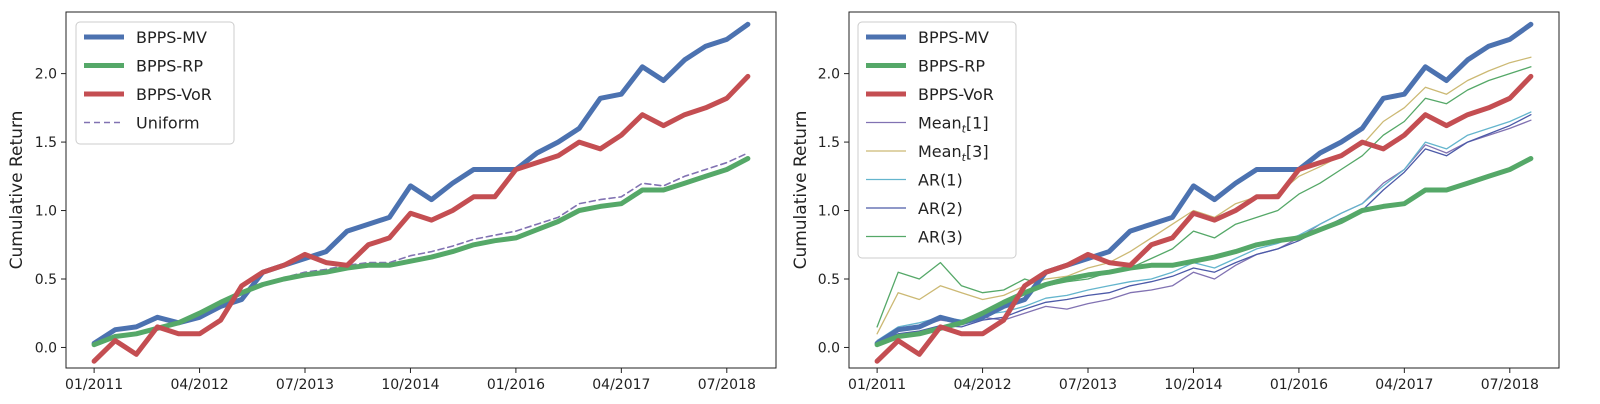 The height and width of the screenshot is (404, 1600). I want to click on legend-label: AR(2), so click(940, 208).